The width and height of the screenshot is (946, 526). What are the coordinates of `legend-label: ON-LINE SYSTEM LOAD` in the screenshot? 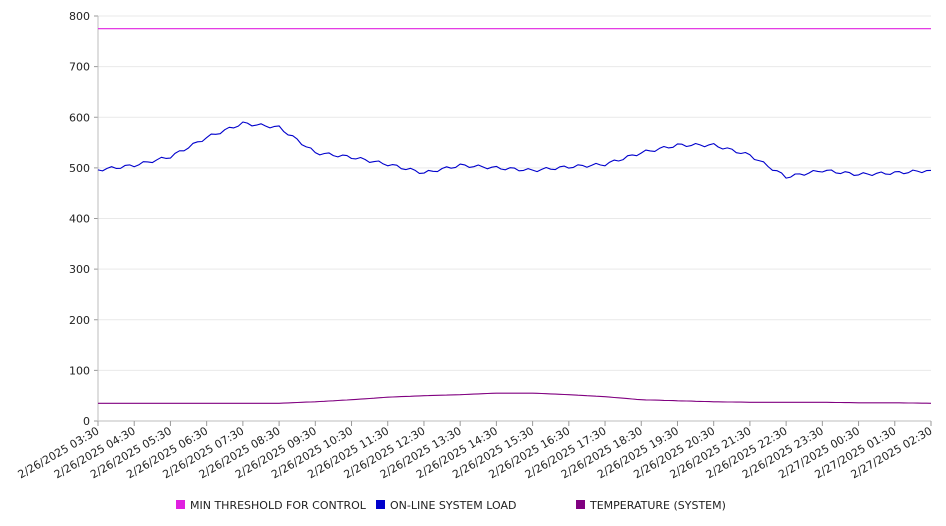 It's located at (453, 505).